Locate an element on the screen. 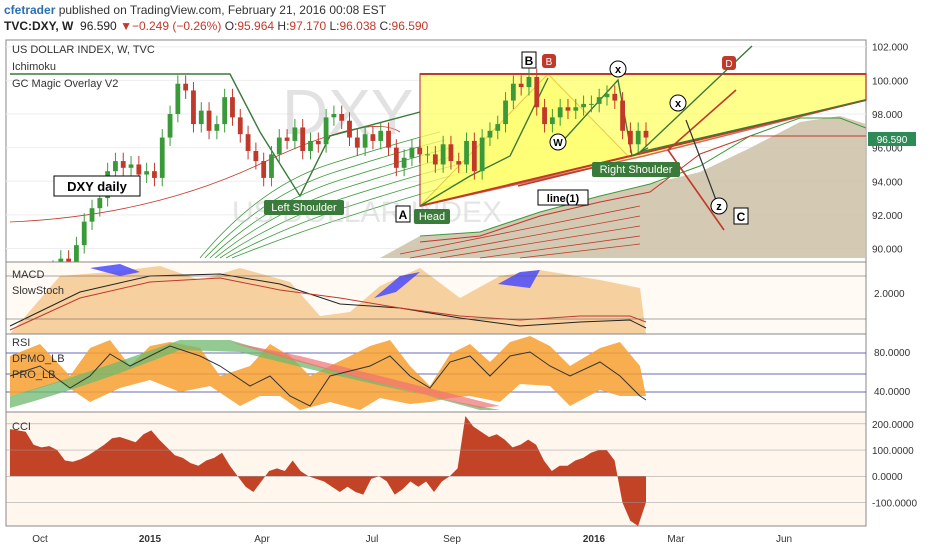  point-x1-label: x is located at coordinates (618, 70).